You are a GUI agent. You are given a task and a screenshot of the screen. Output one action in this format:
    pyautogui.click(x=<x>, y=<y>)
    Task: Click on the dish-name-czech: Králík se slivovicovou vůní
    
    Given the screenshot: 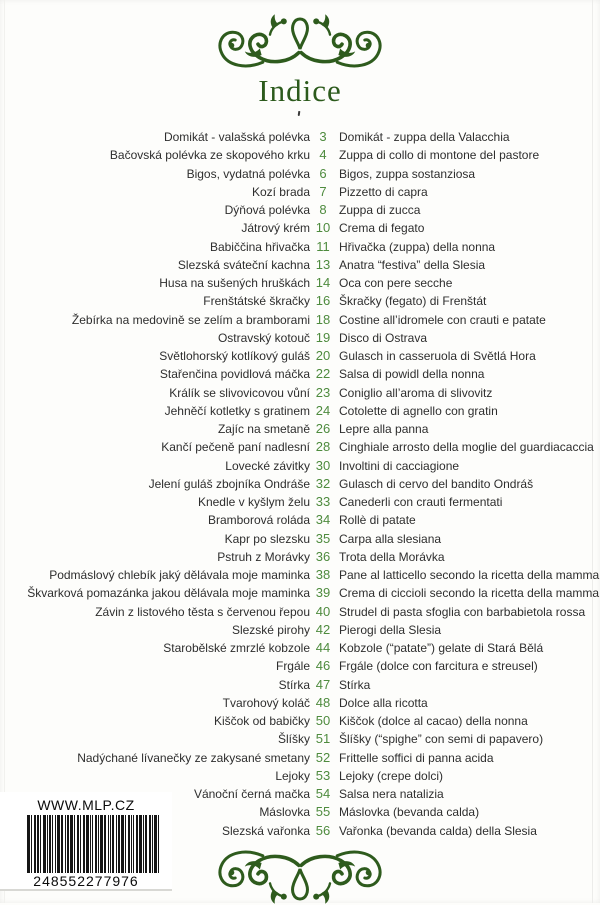 What is the action you would take?
    pyautogui.click(x=239, y=392)
    